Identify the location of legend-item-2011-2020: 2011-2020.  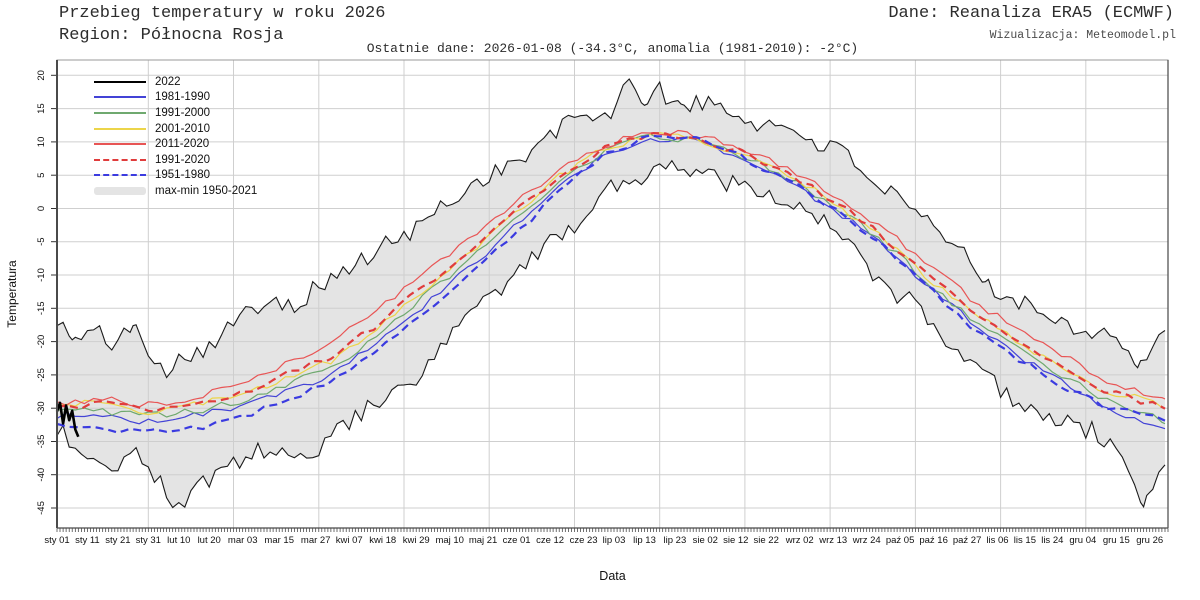
(175, 144).